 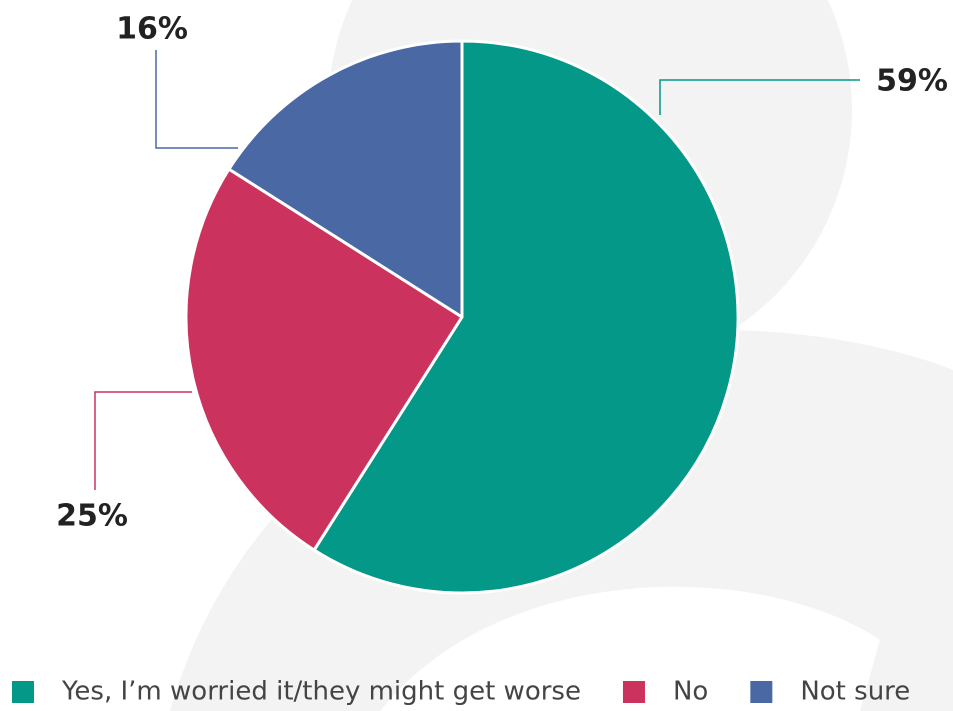 I want to click on legend-label: Not sure, so click(x=855, y=692).